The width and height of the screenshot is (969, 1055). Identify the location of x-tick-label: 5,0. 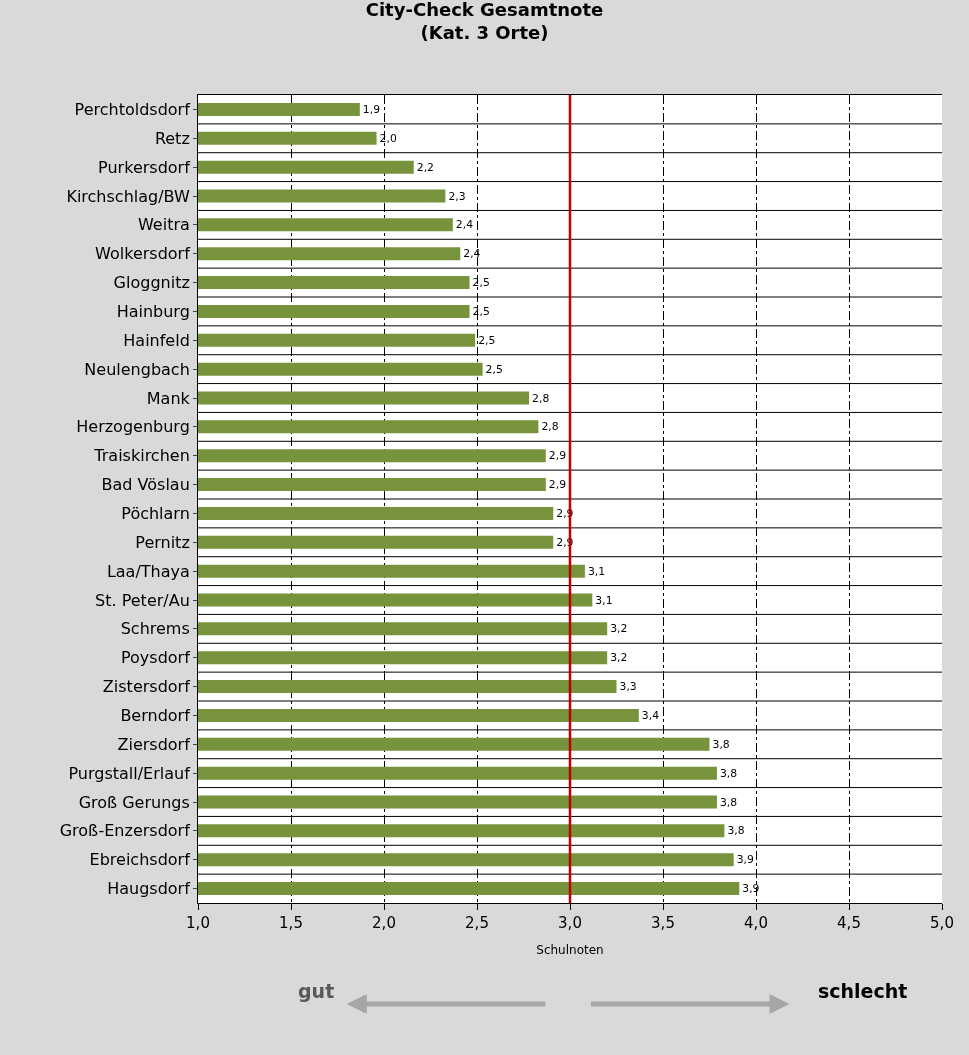
(942, 923).